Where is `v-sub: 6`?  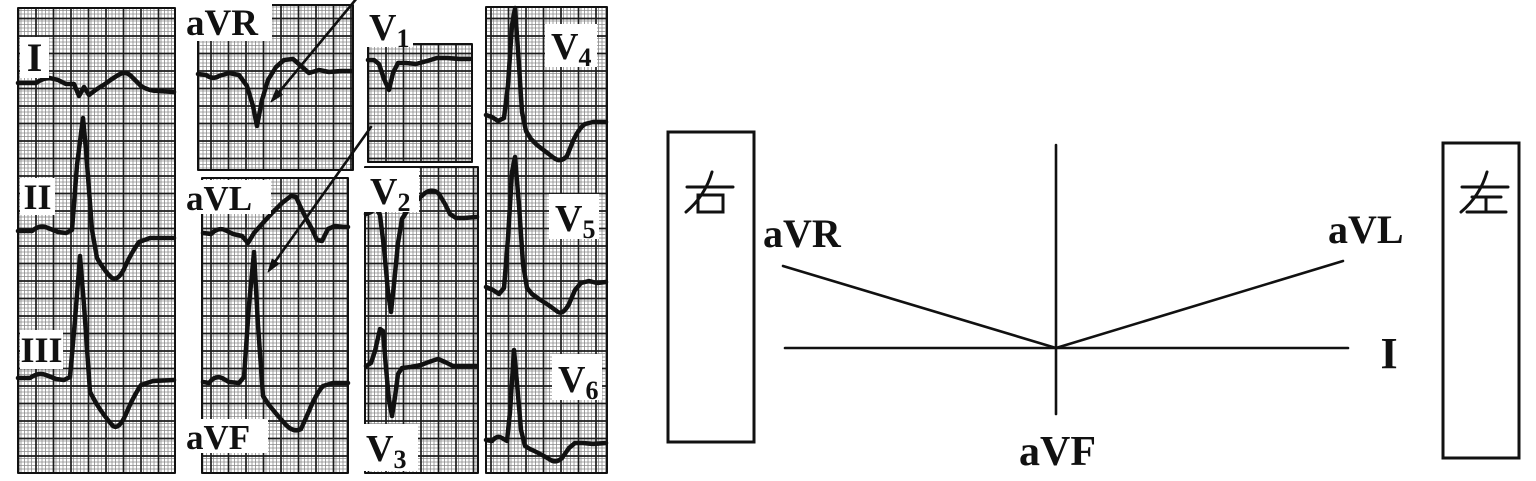 v-sub: 6 is located at coordinates (591, 390).